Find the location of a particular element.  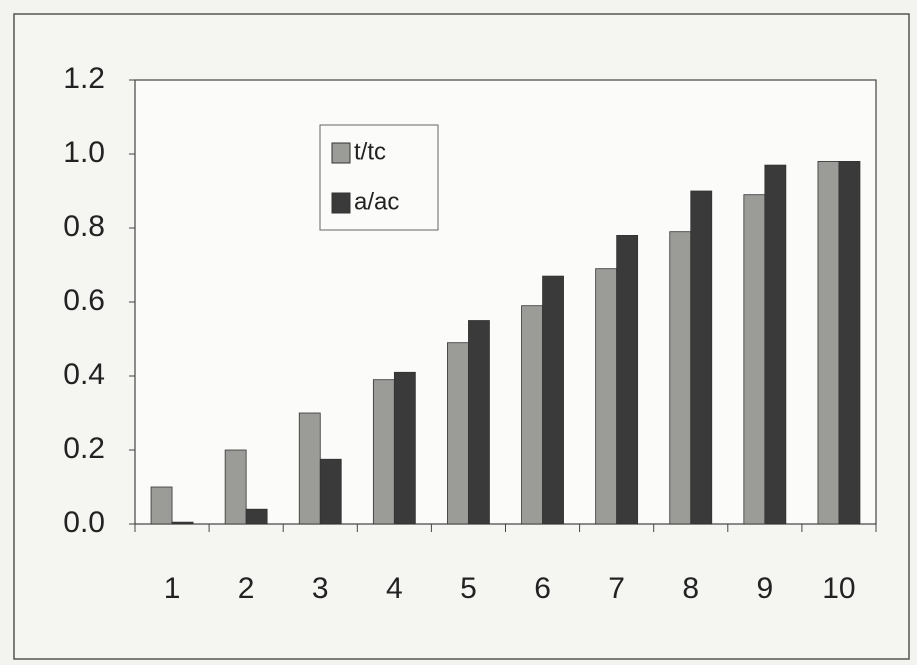

y-tick-label: 0.0 is located at coordinates (84, 522).